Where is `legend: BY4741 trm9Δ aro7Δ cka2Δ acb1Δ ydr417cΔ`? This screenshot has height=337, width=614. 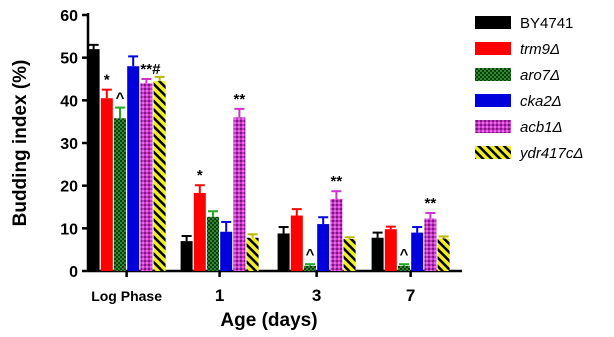 legend: BY4741 trm9Δ aro7Δ cka2Δ acb1Δ ydr417cΔ is located at coordinates (529, 88).